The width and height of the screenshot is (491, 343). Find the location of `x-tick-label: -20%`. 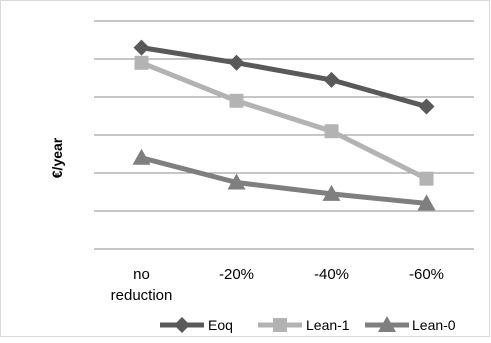

x-tick-label: -20% is located at coordinates (236, 274).